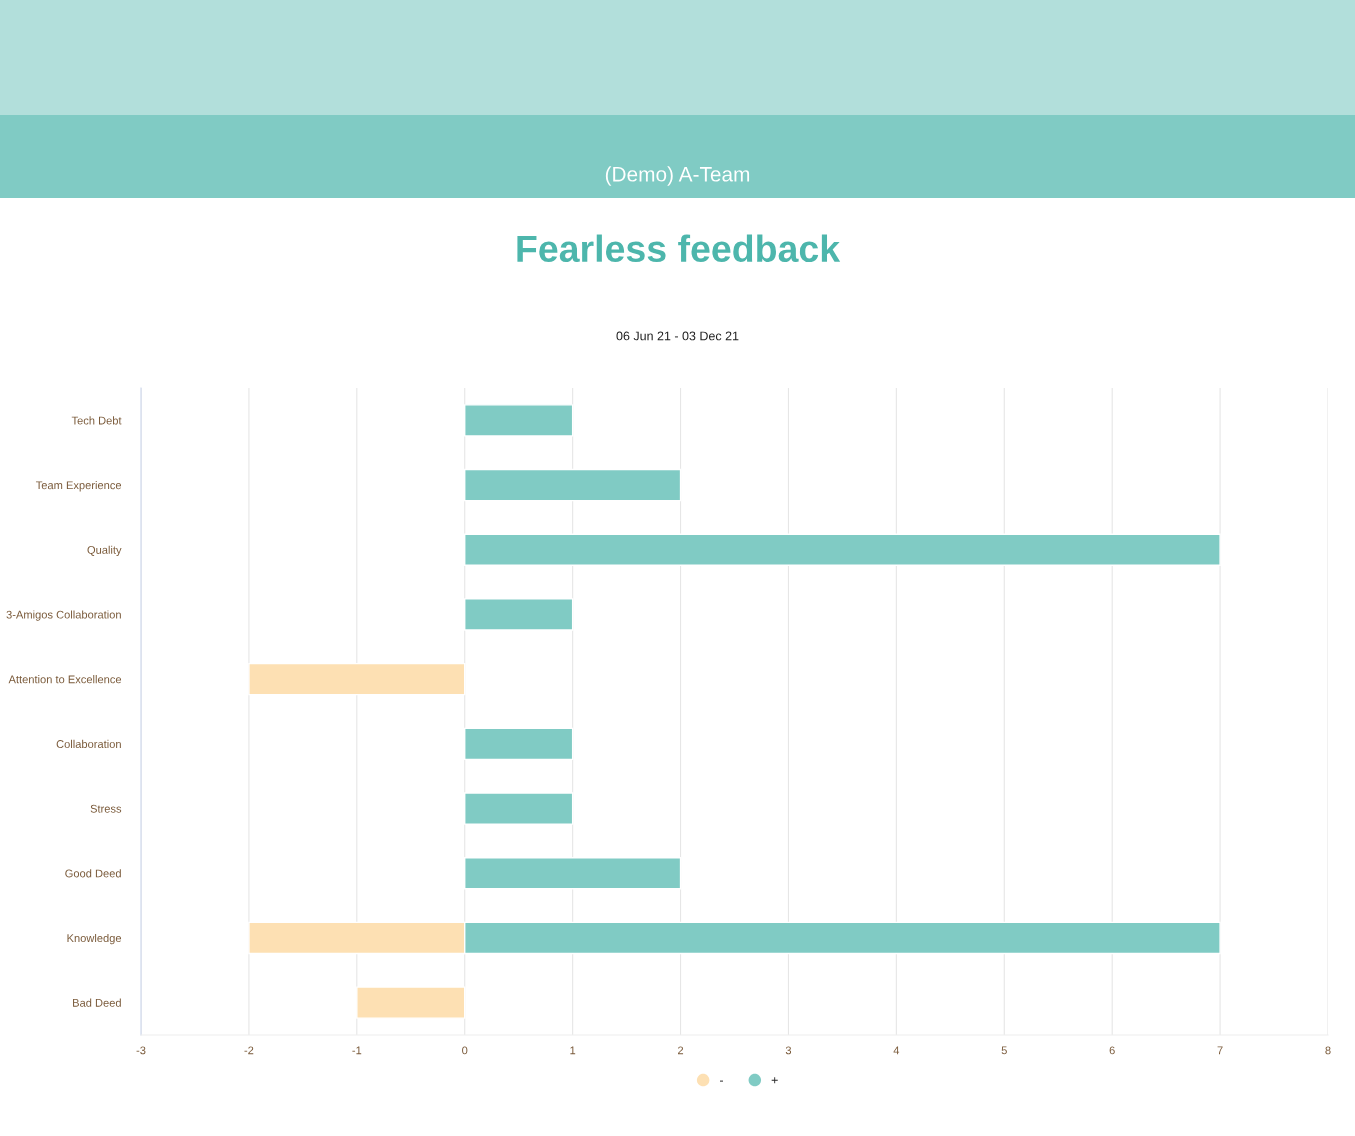 Image resolution: width=1355 pixels, height=1136 pixels. Describe the element at coordinates (97, 1002) in the screenshot. I see `y-tick-label: Bad Deed` at that location.